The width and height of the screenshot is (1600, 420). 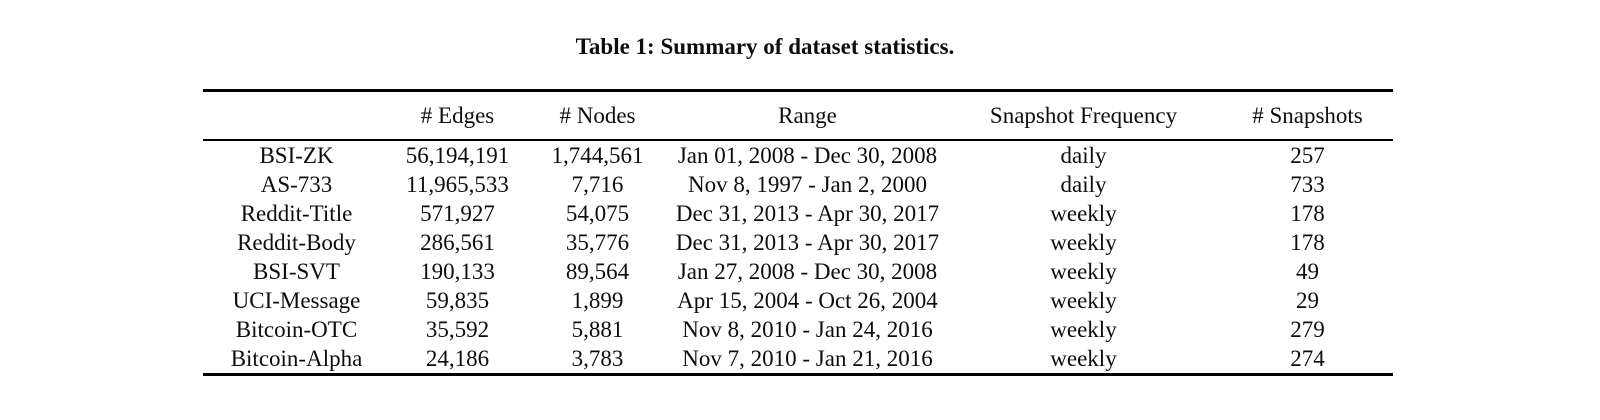 What do you see at coordinates (296, 155) in the screenshot?
I see `dataset-name-cell: BSI-ZK` at bounding box center [296, 155].